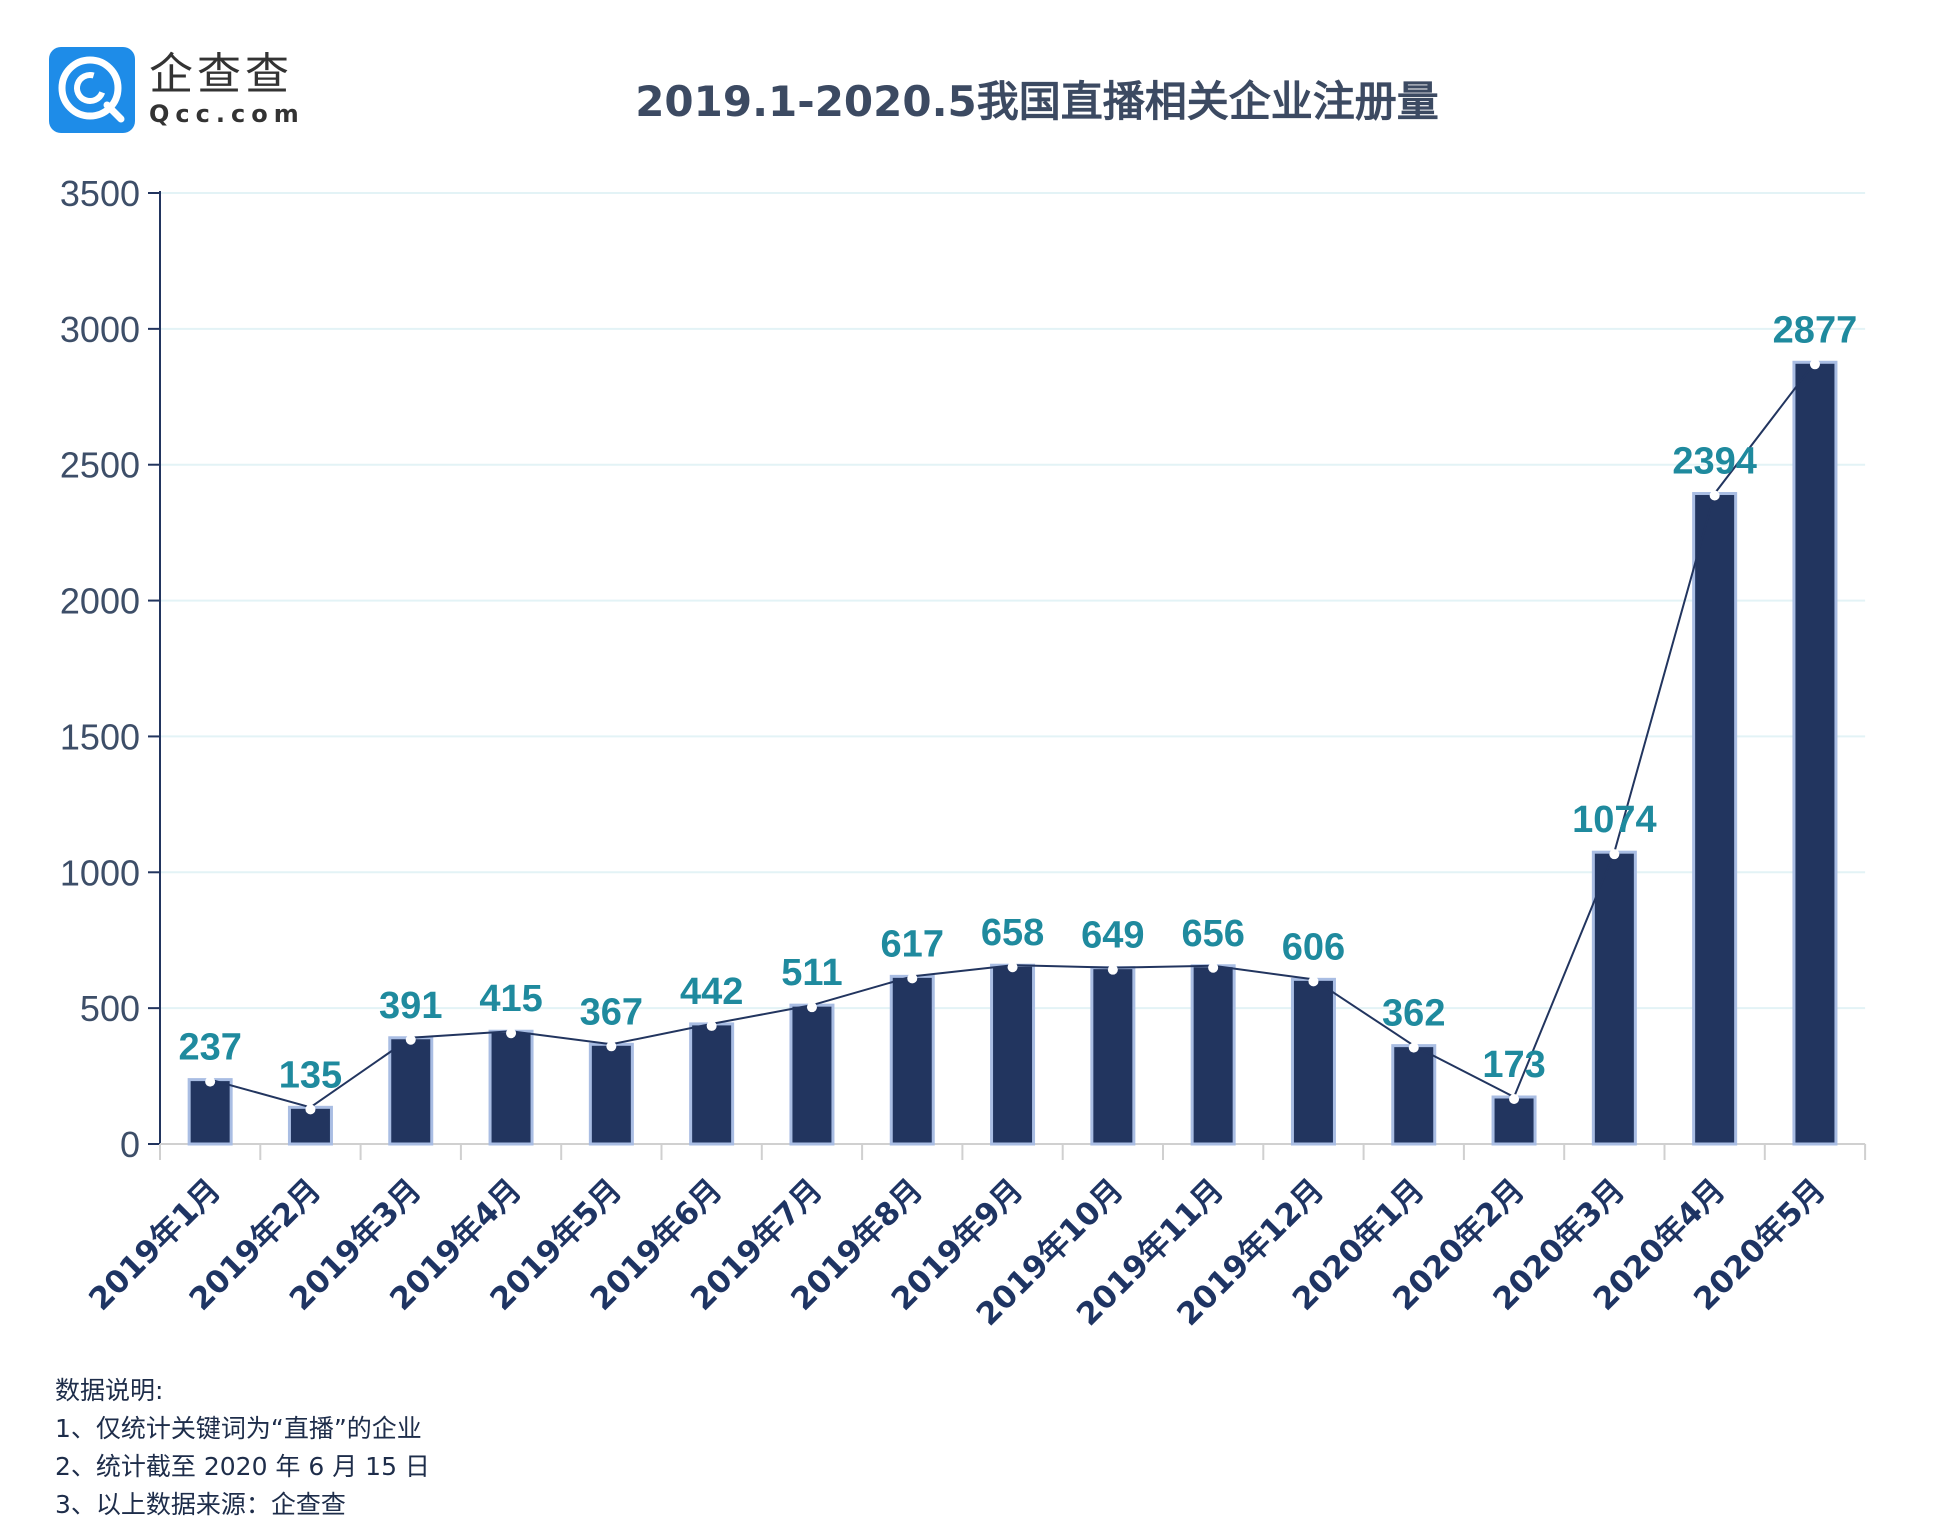  I want to click on data-label: 391, so click(410, 1006).